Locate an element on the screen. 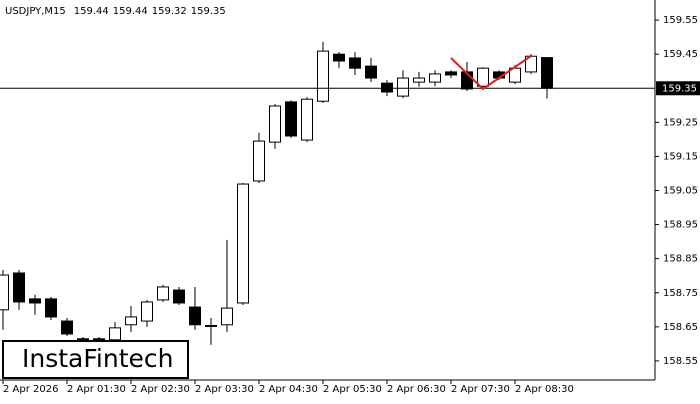 The height and width of the screenshot is (404, 700). price-label-box is located at coordinates (678, 88).